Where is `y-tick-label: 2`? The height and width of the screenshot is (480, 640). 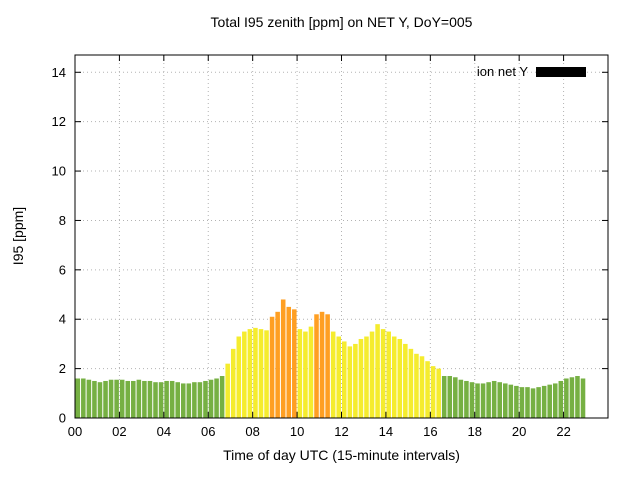 y-tick-label: 2 is located at coordinates (62, 368).